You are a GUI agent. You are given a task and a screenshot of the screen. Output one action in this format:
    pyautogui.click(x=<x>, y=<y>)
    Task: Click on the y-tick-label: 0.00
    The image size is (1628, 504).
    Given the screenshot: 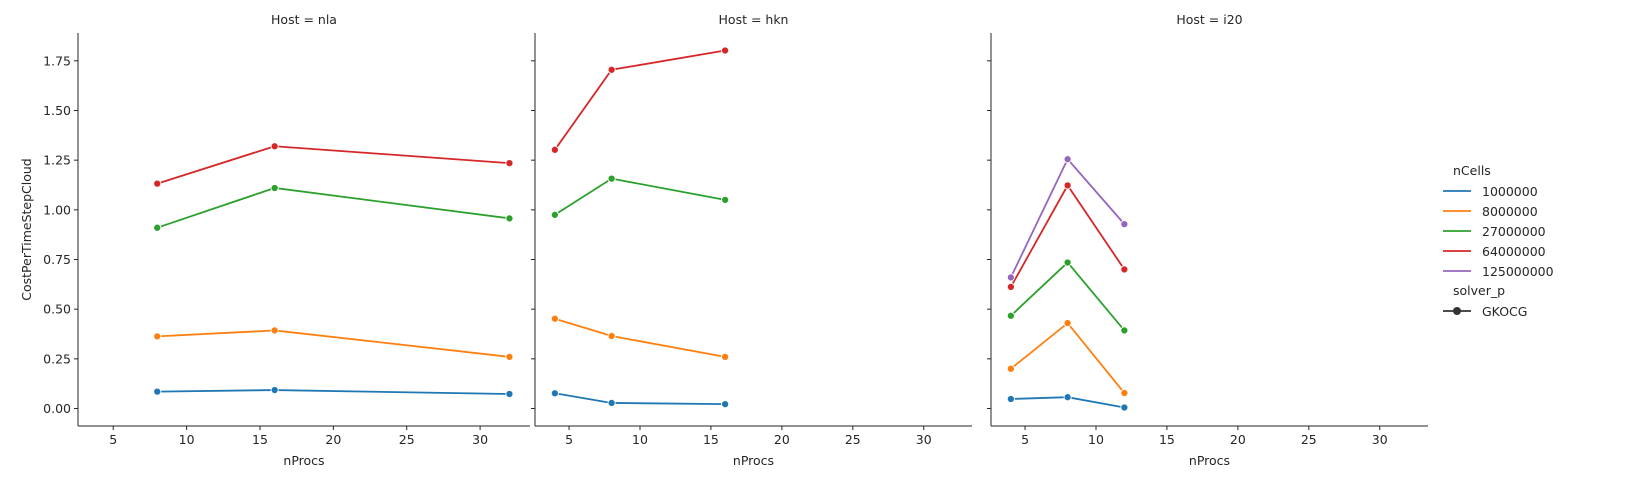 What is the action you would take?
    pyautogui.click(x=57, y=408)
    